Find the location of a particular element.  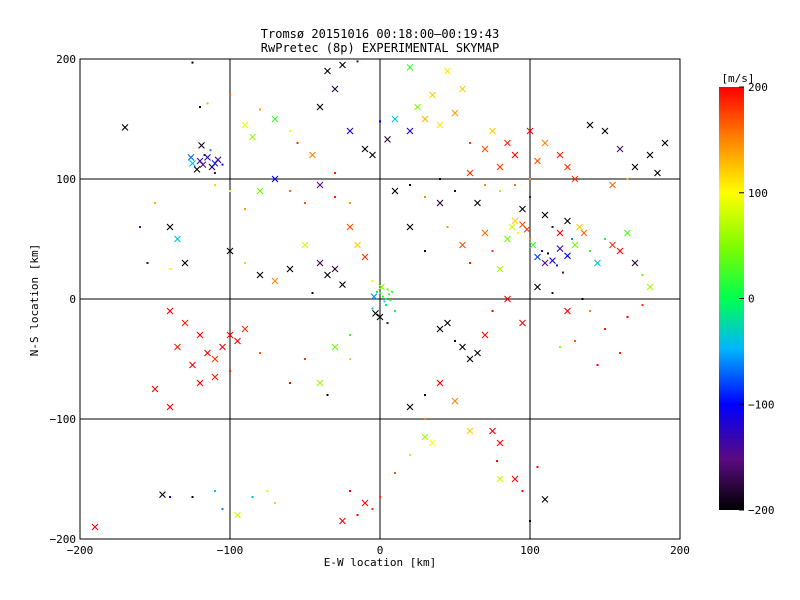

colorbar-tick-label: 200 is located at coordinates (758, 87).